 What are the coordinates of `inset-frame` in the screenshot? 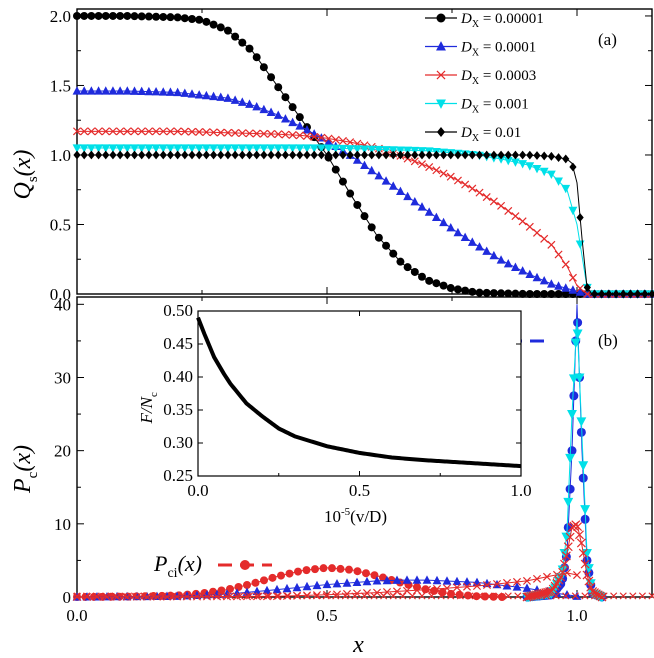 It's located at (359, 393).